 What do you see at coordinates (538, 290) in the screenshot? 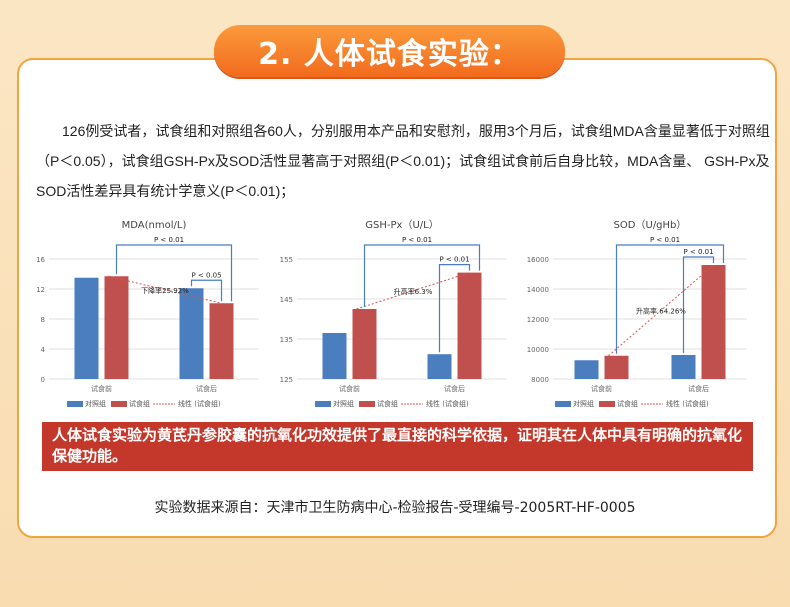
I see `y-tick-label: 14000` at bounding box center [538, 290].